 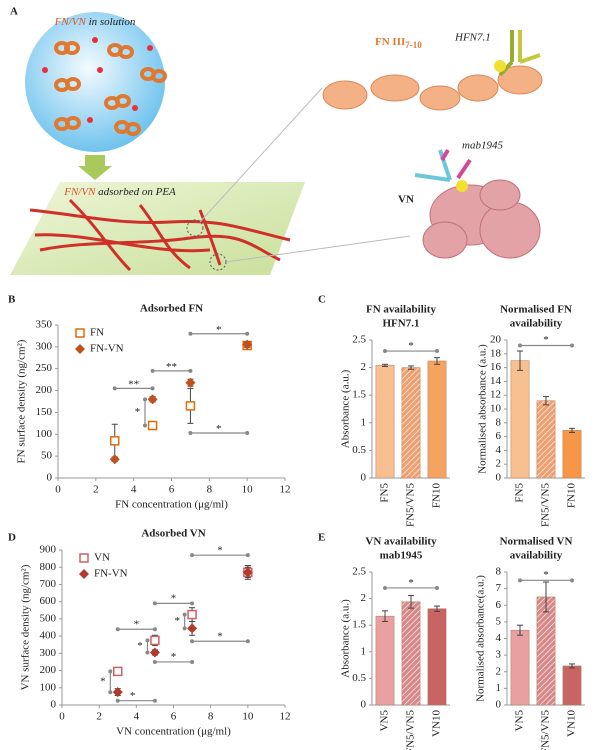 I want to click on solution-circle, so click(x=95, y=82).